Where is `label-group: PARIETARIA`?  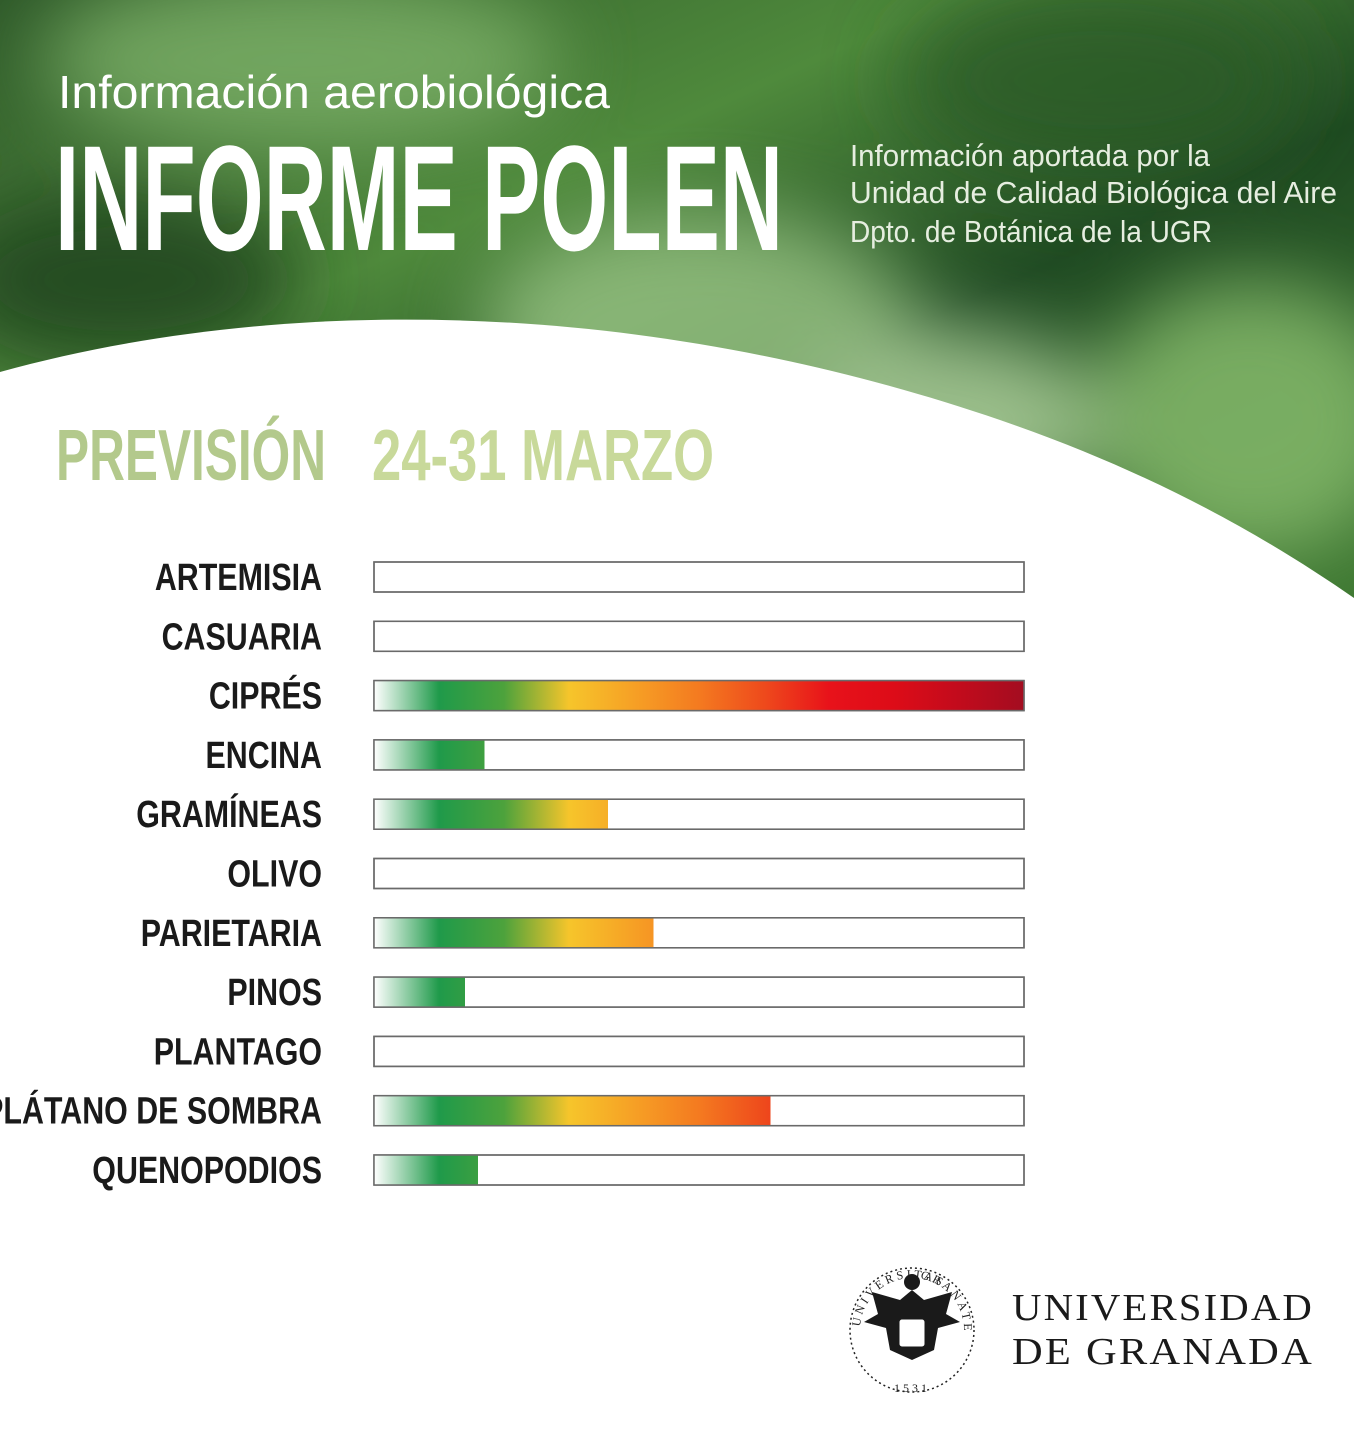
label-group: PARIETARIA is located at coordinates (231, 934).